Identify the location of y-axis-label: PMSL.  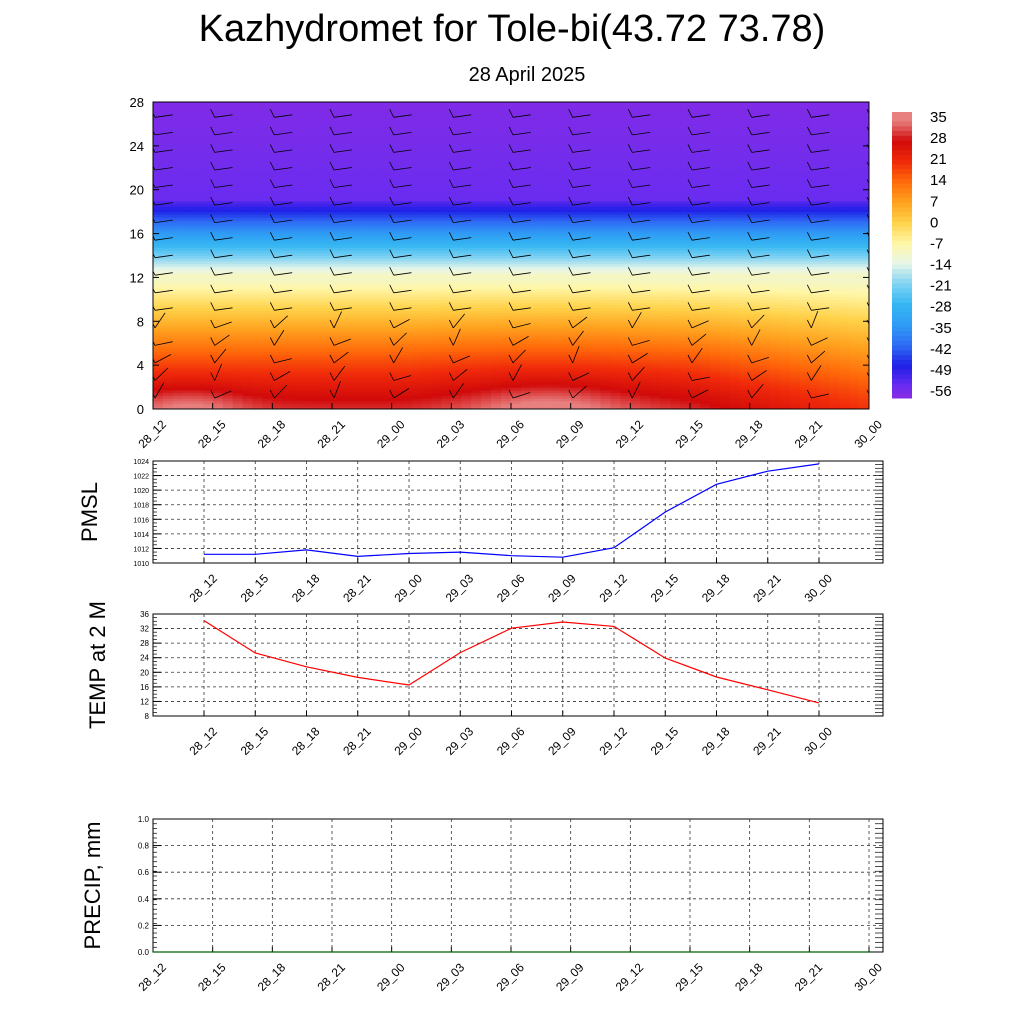
(89, 512).